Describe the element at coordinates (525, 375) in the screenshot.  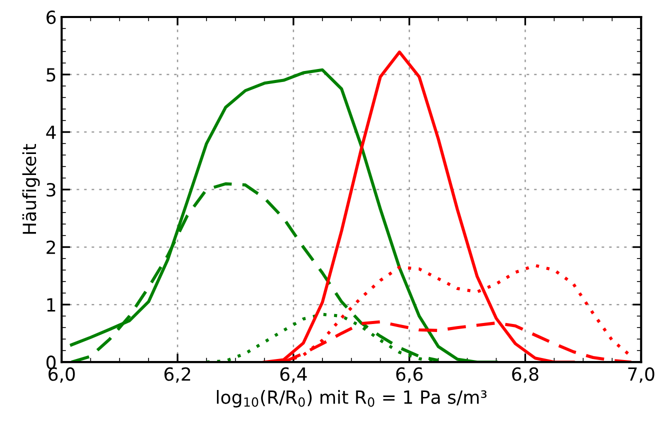
I see `x-tick-label: 6,8` at that location.